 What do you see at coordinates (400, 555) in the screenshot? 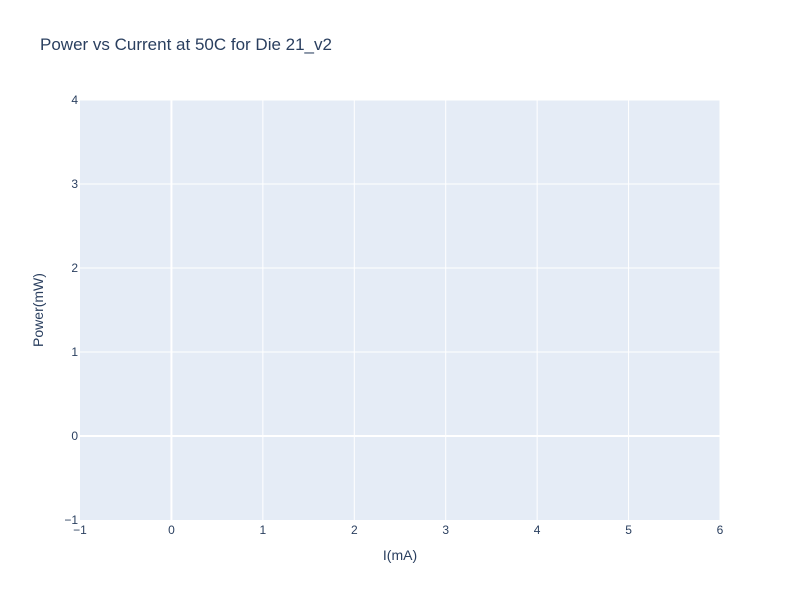
I see `x-axis-label: I(mA)` at bounding box center [400, 555].